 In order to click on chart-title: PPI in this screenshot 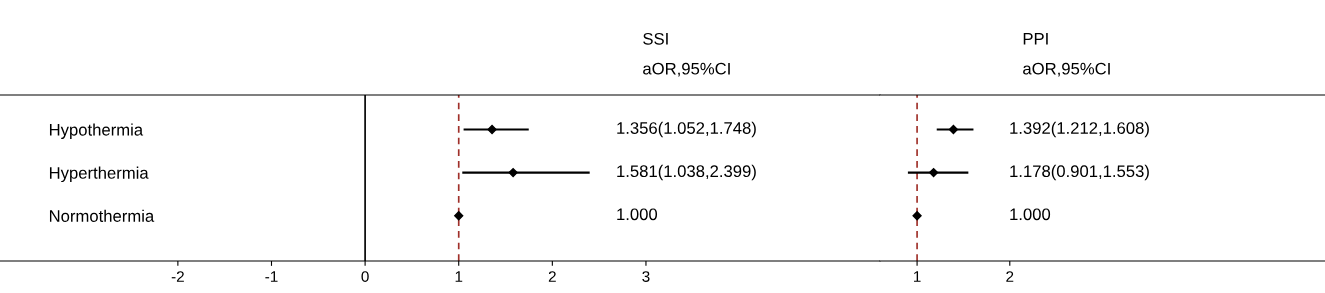, I will do `click(1035, 39)`.